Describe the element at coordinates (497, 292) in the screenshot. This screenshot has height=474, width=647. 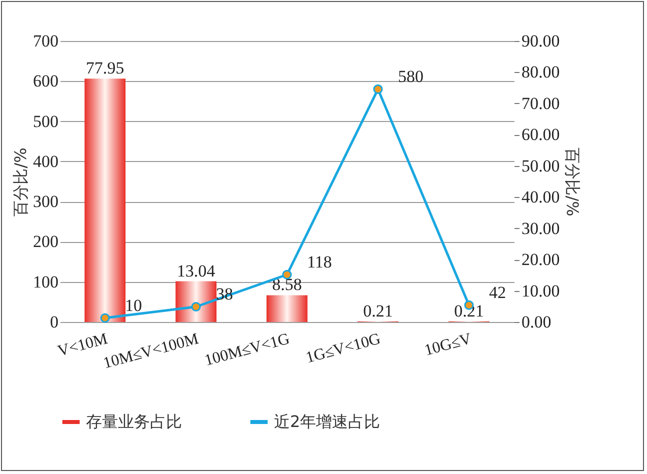
I see `data-label: 42` at that location.